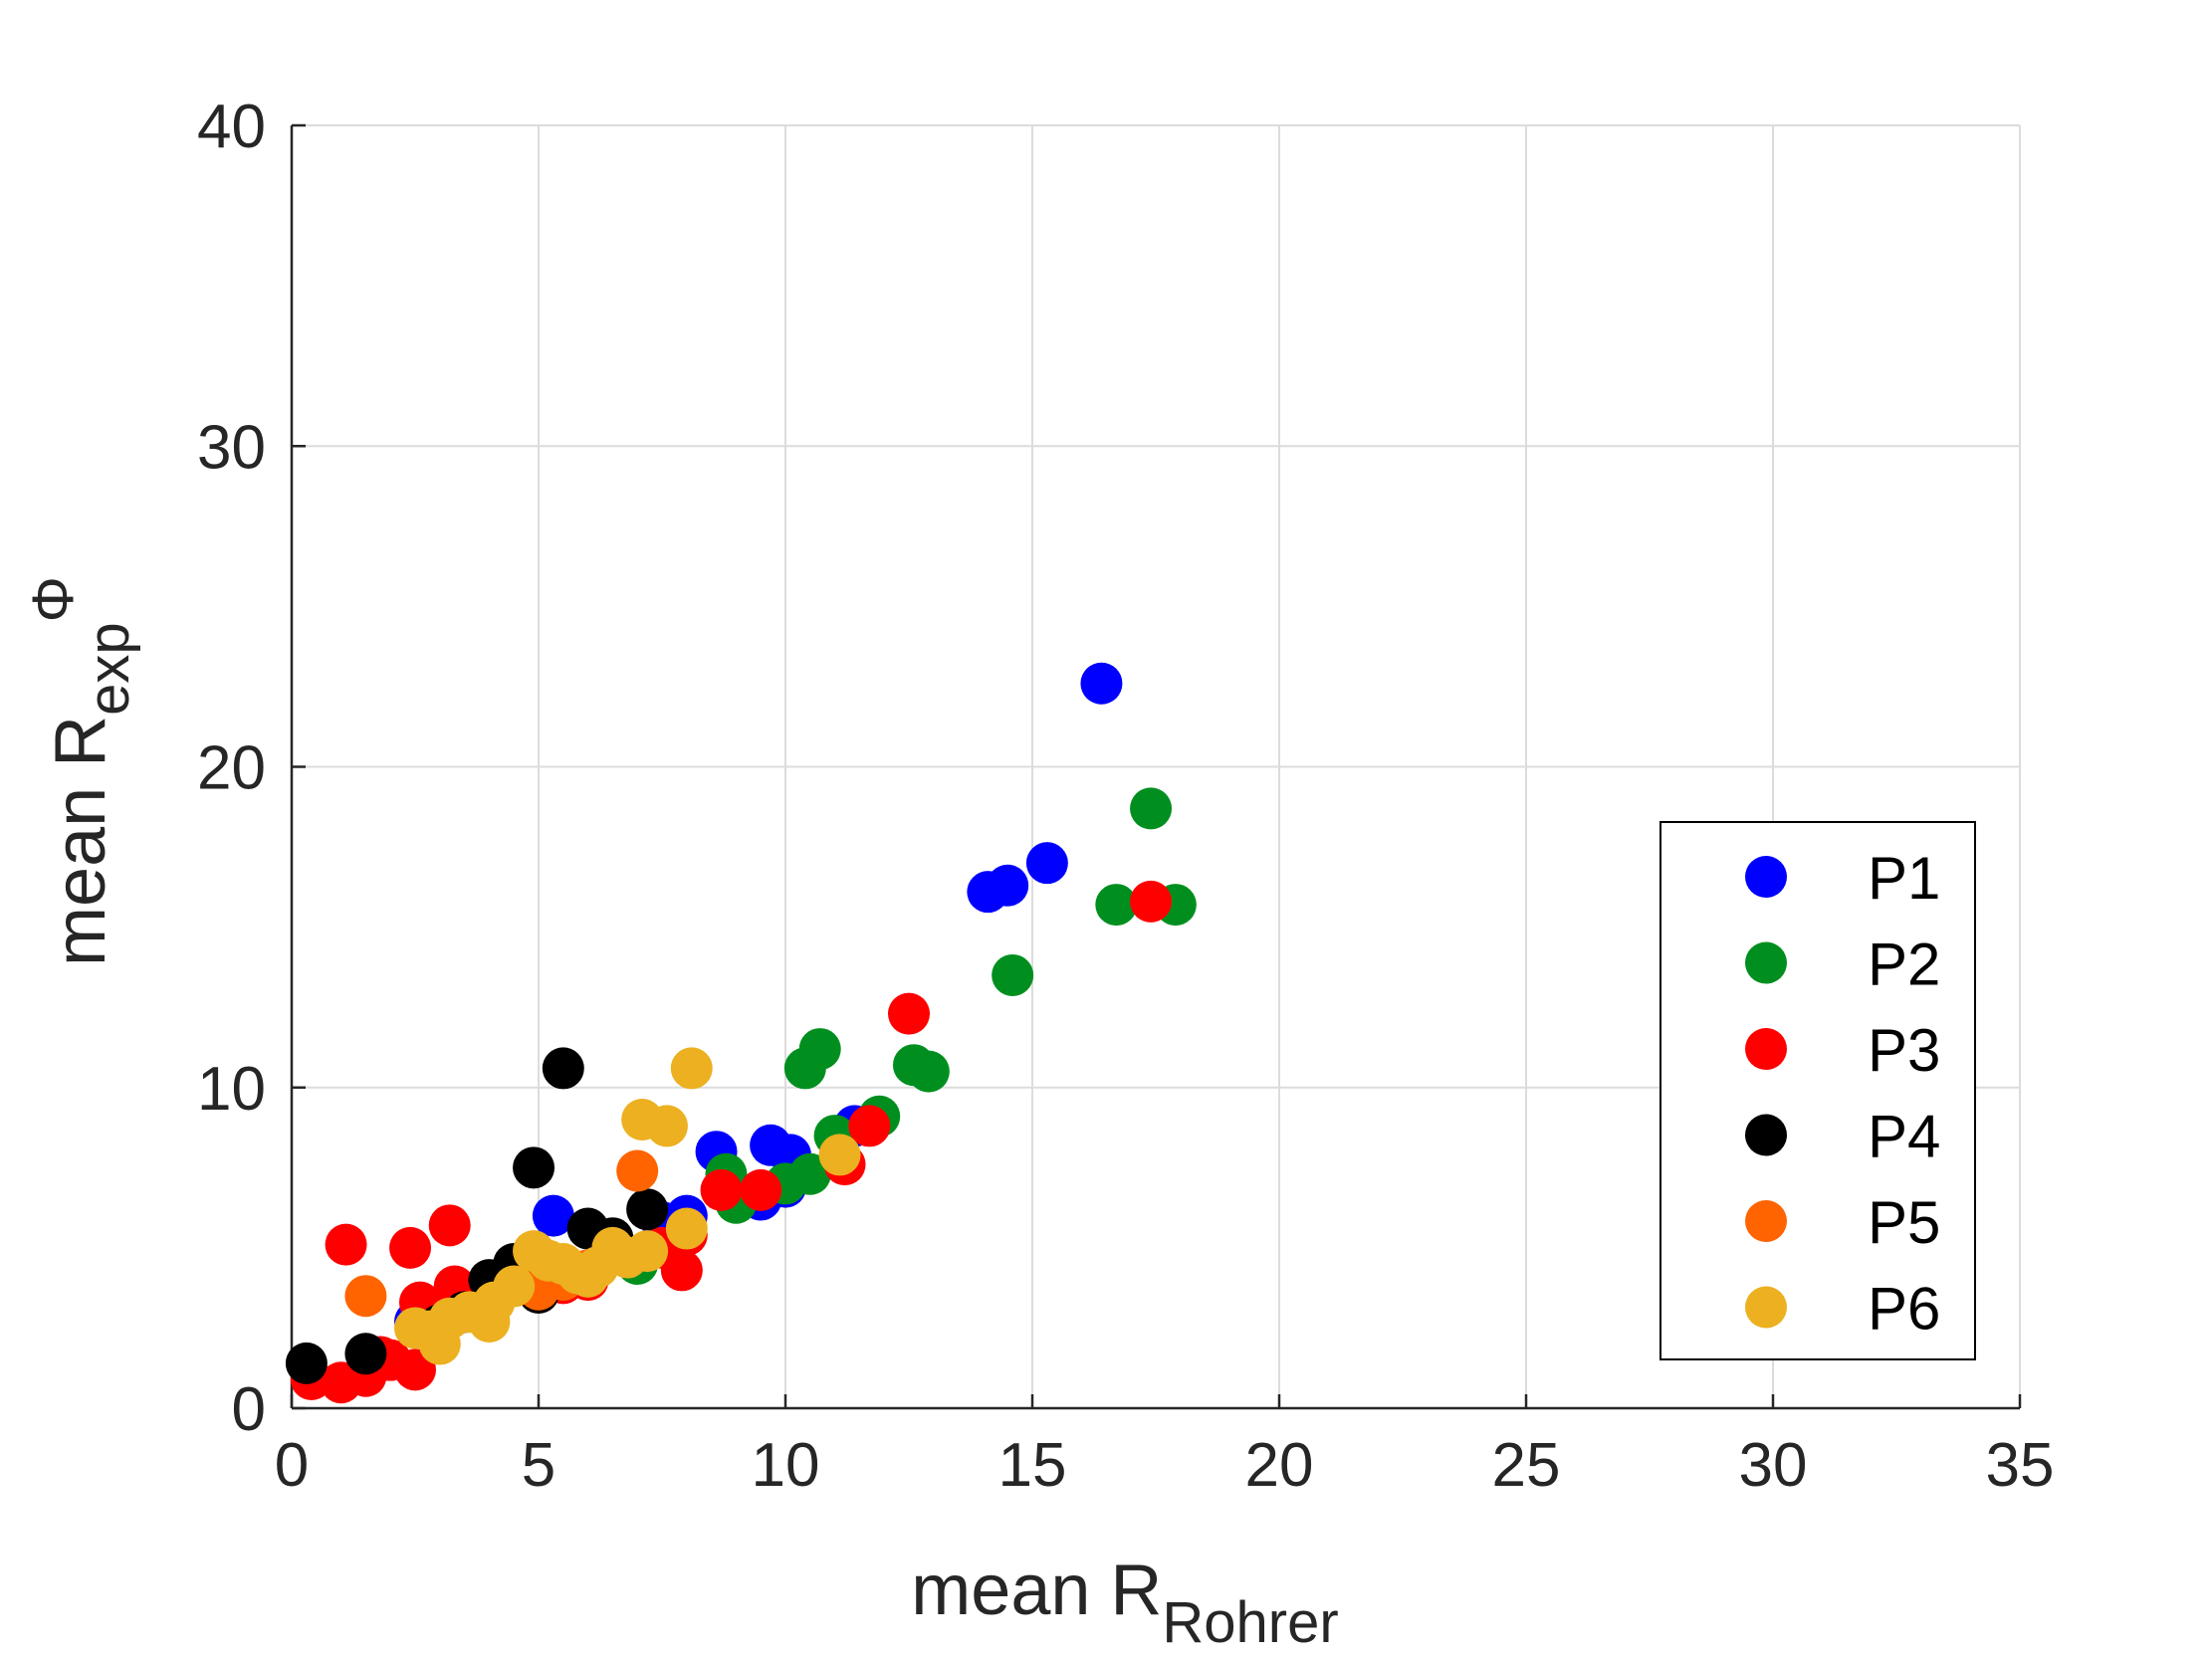 This screenshot has height=1659, width=2212. Describe the element at coordinates (109, 669) in the screenshot. I see `y-axis-label-subscript: exp` at that location.